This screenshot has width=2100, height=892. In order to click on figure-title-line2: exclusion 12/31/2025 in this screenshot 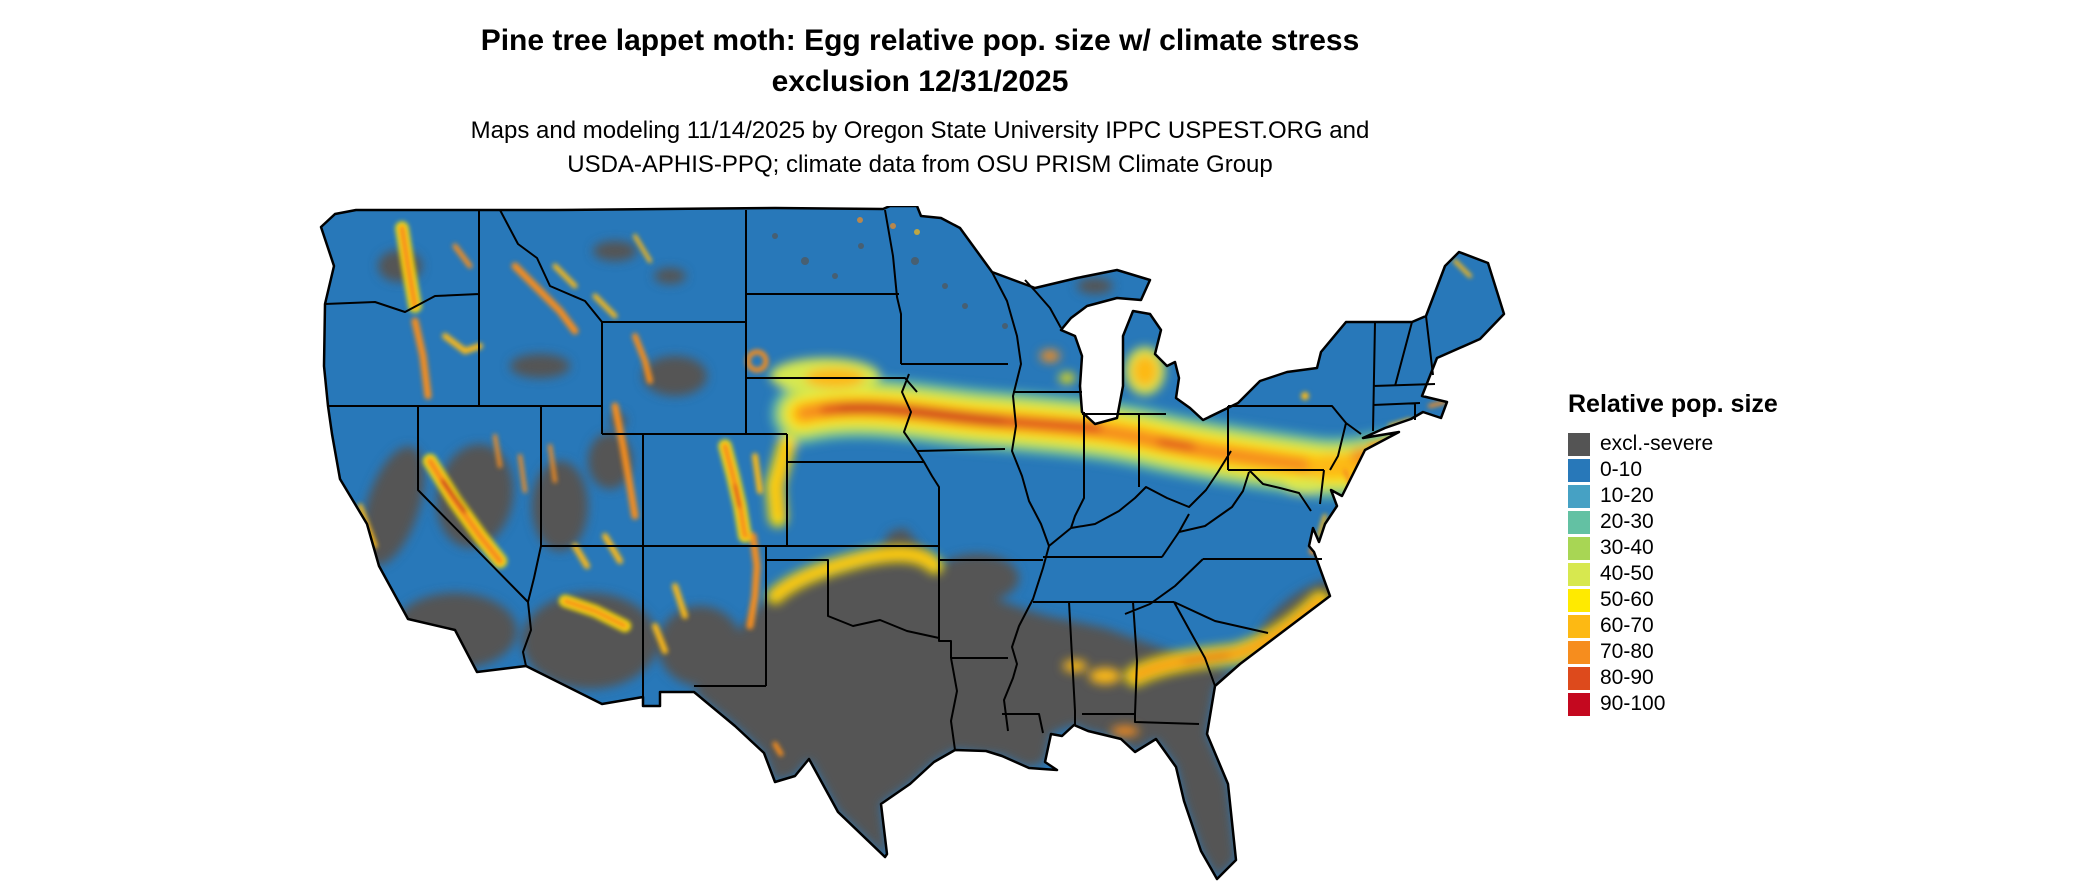, I will do `click(920, 81)`.